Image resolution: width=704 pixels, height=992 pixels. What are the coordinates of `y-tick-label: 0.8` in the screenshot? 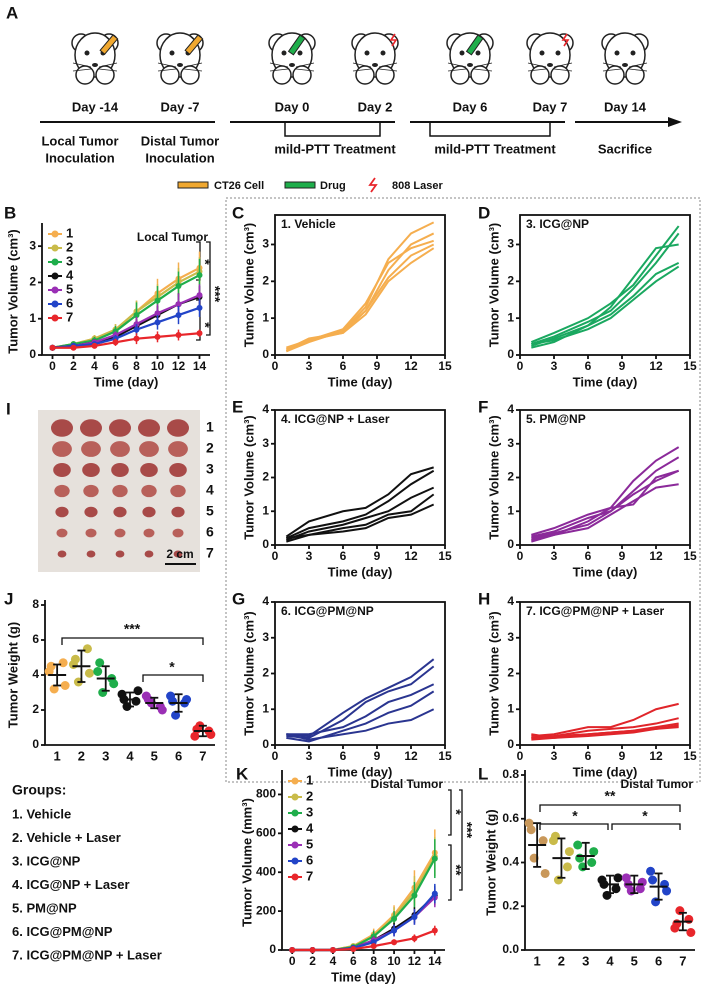 It's located at (510, 774).